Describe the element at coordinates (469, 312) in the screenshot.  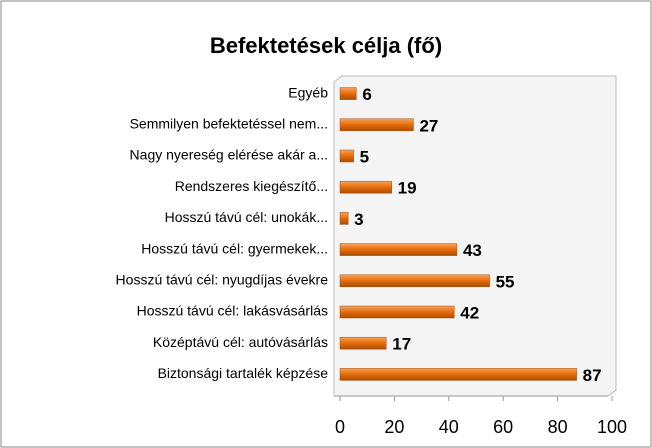
I see `data-label: 42` at that location.